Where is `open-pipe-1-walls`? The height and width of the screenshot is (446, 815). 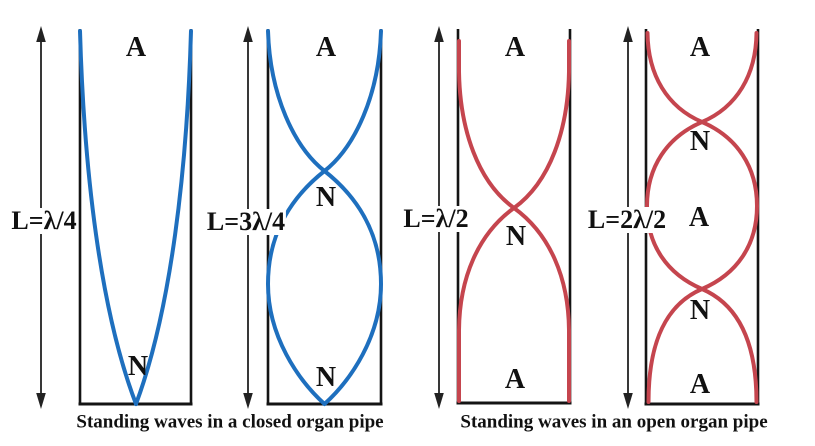 open-pipe-1-walls is located at coordinates (514, 217).